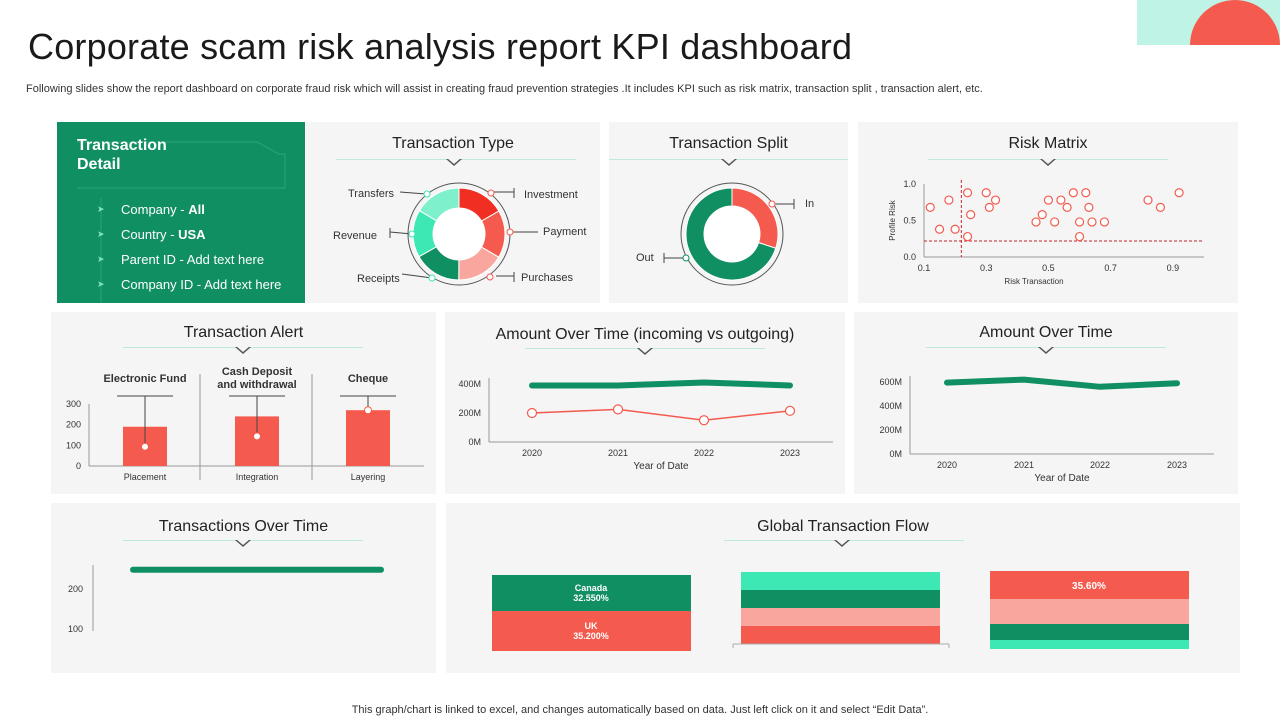  Describe the element at coordinates (144, 379) in the screenshot. I see `header-electronic-fund: Electronic Fund` at that location.